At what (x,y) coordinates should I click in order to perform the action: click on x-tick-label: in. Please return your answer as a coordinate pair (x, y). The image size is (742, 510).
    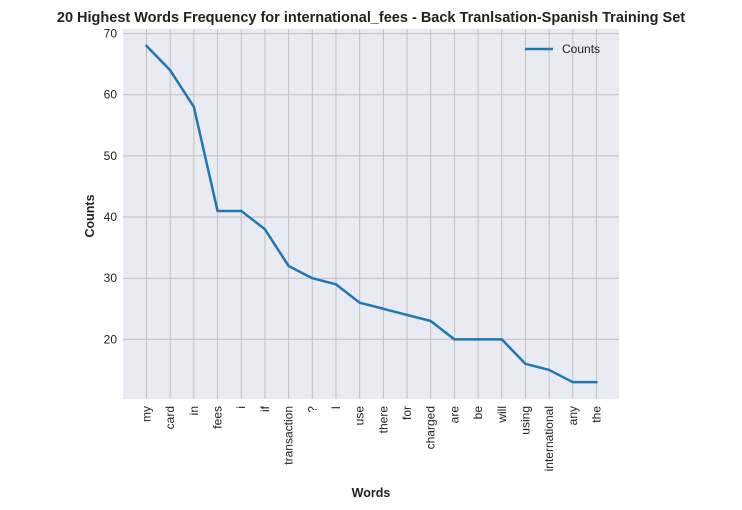
    Looking at the image, I should click on (194, 410).